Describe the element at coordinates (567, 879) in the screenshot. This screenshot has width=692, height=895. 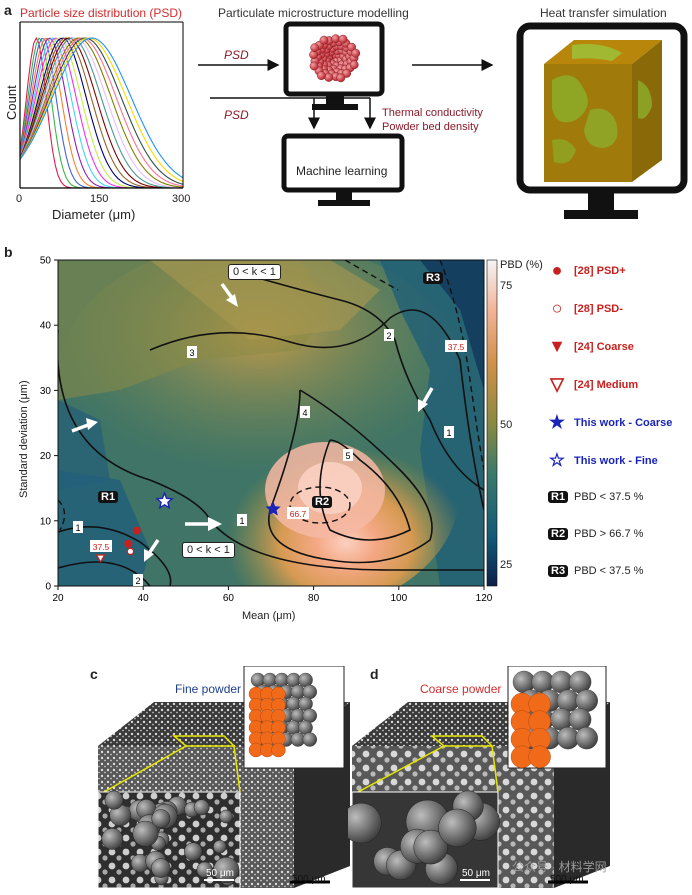
I see `coarse-scale-main: 500 μm` at that location.